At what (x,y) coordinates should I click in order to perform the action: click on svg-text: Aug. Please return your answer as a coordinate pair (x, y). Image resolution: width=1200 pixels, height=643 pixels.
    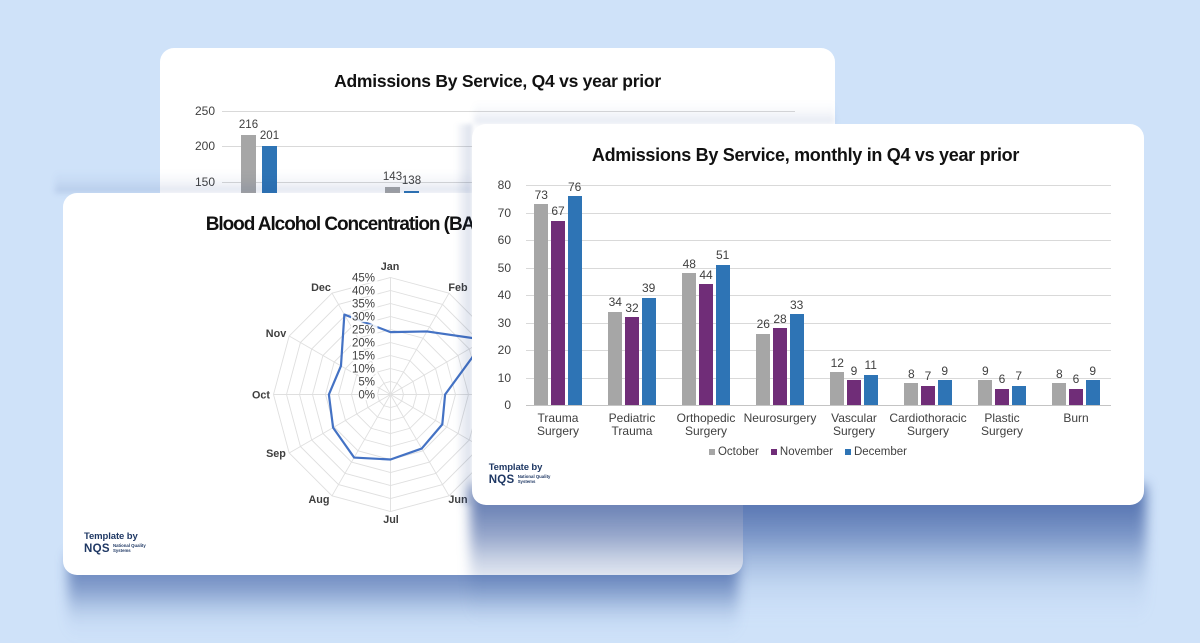
    Looking at the image, I should click on (319, 500).